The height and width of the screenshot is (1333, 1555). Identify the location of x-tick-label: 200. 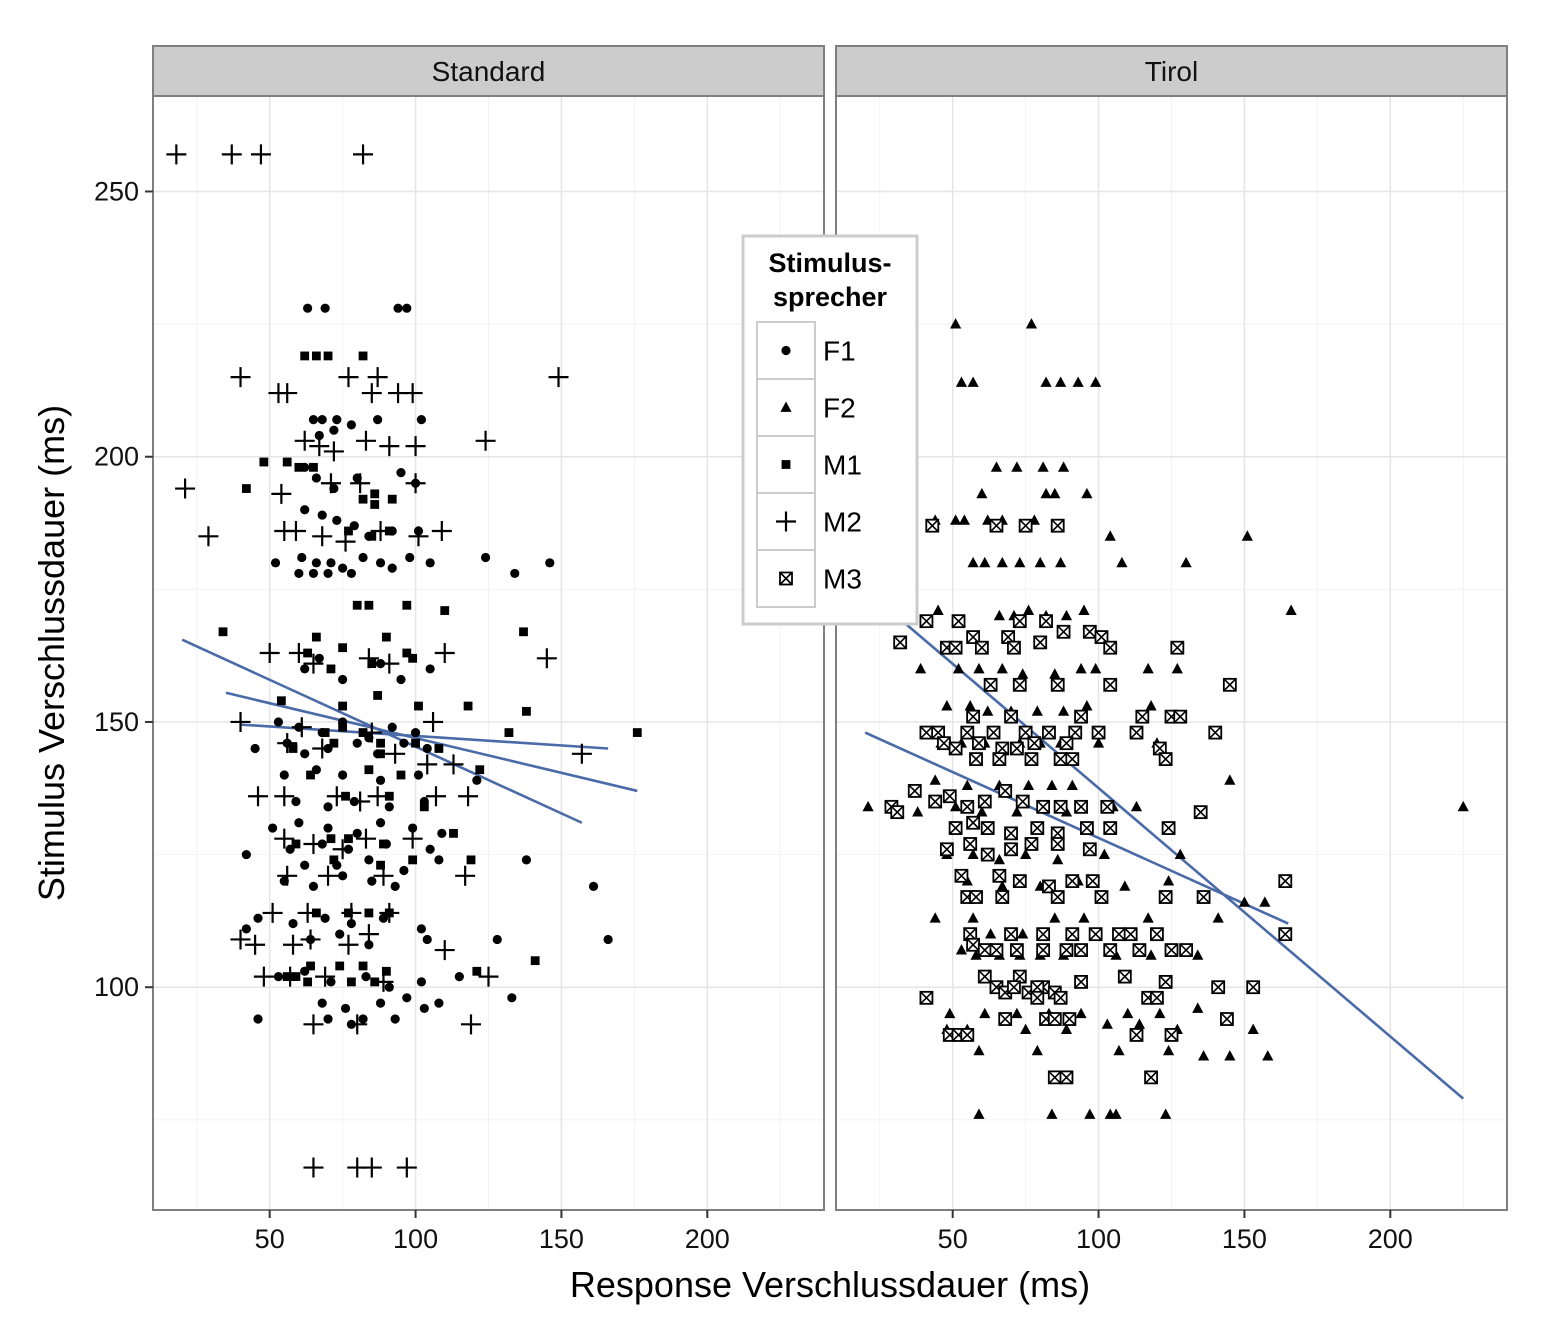
(707, 1239).